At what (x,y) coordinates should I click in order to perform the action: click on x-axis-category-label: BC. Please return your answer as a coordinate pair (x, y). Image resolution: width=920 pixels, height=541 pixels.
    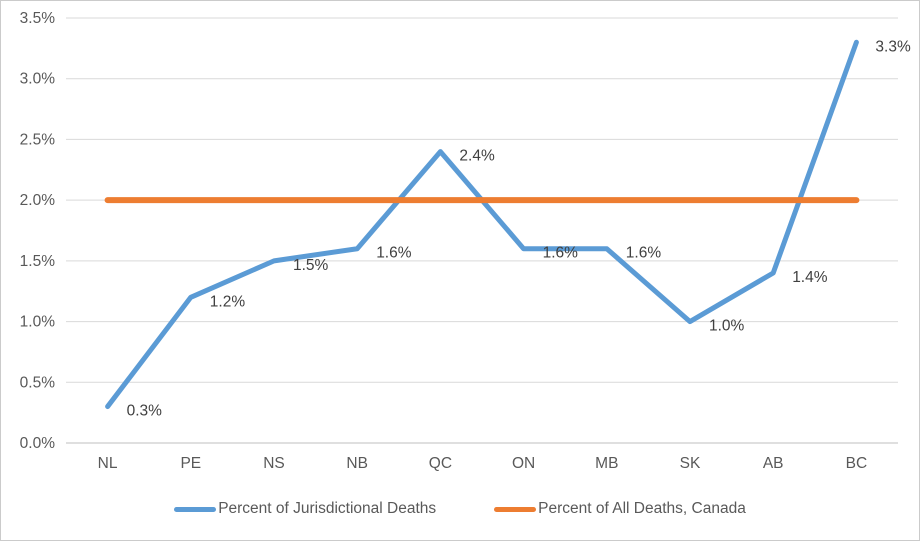
    Looking at the image, I should click on (857, 463).